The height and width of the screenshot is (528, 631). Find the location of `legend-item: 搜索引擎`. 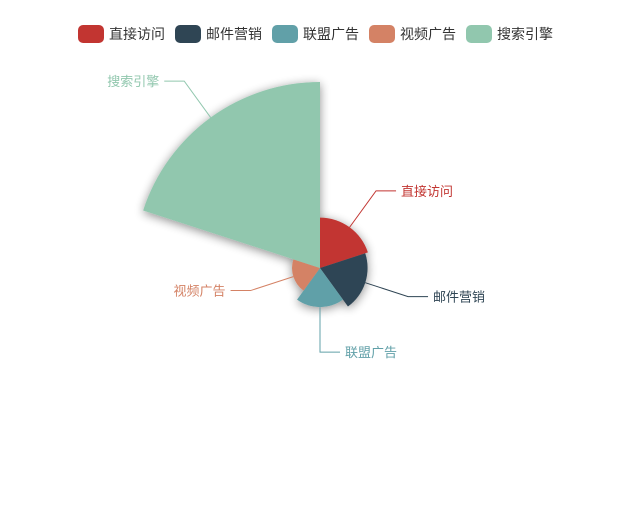

legend-item: 搜索引擎 is located at coordinates (509, 34).